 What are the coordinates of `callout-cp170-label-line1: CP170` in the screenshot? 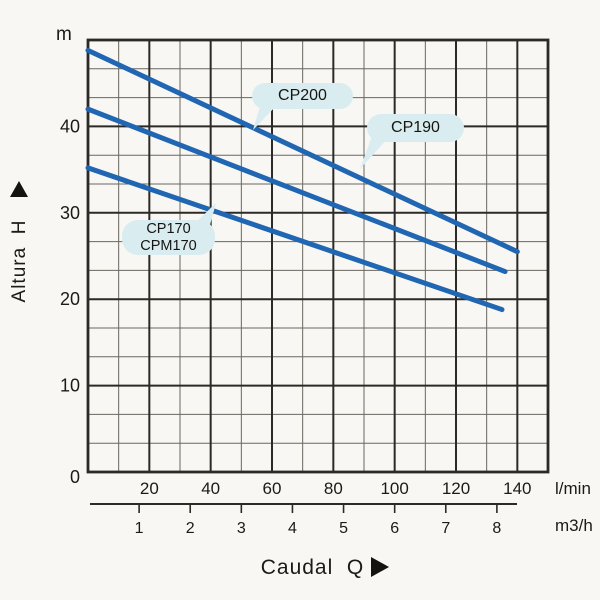 It's located at (168, 229).